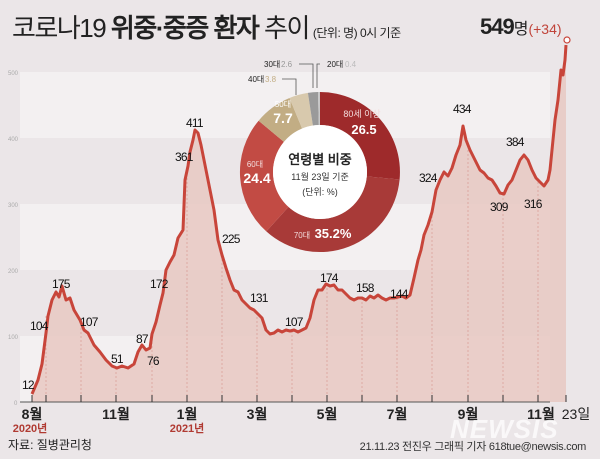  Describe the element at coordinates (187, 428) in the screenshot. I see `year-label: 2021년` at that location.